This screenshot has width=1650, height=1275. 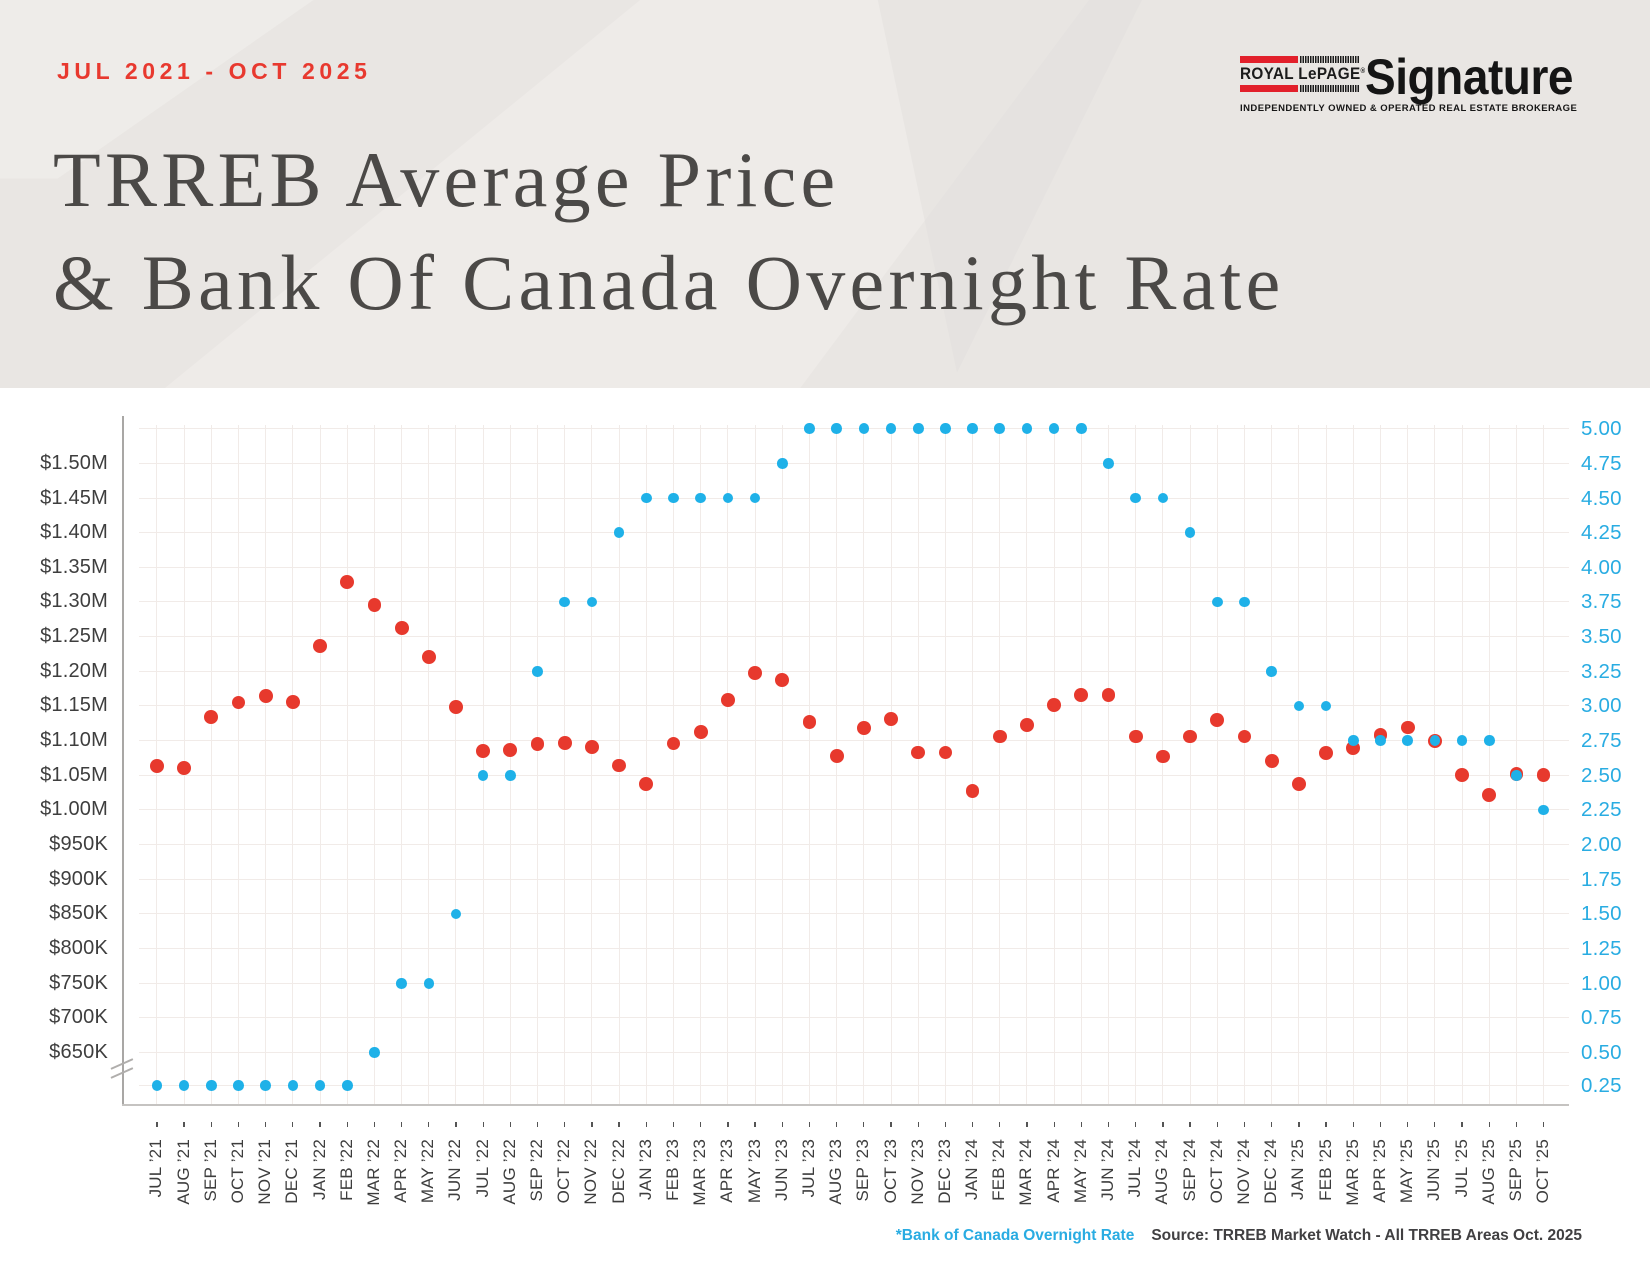 What do you see at coordinates (1379, 1171) in the screenshot?
I see `month-label: APR ’25` at bounding box center [1379, 1171].